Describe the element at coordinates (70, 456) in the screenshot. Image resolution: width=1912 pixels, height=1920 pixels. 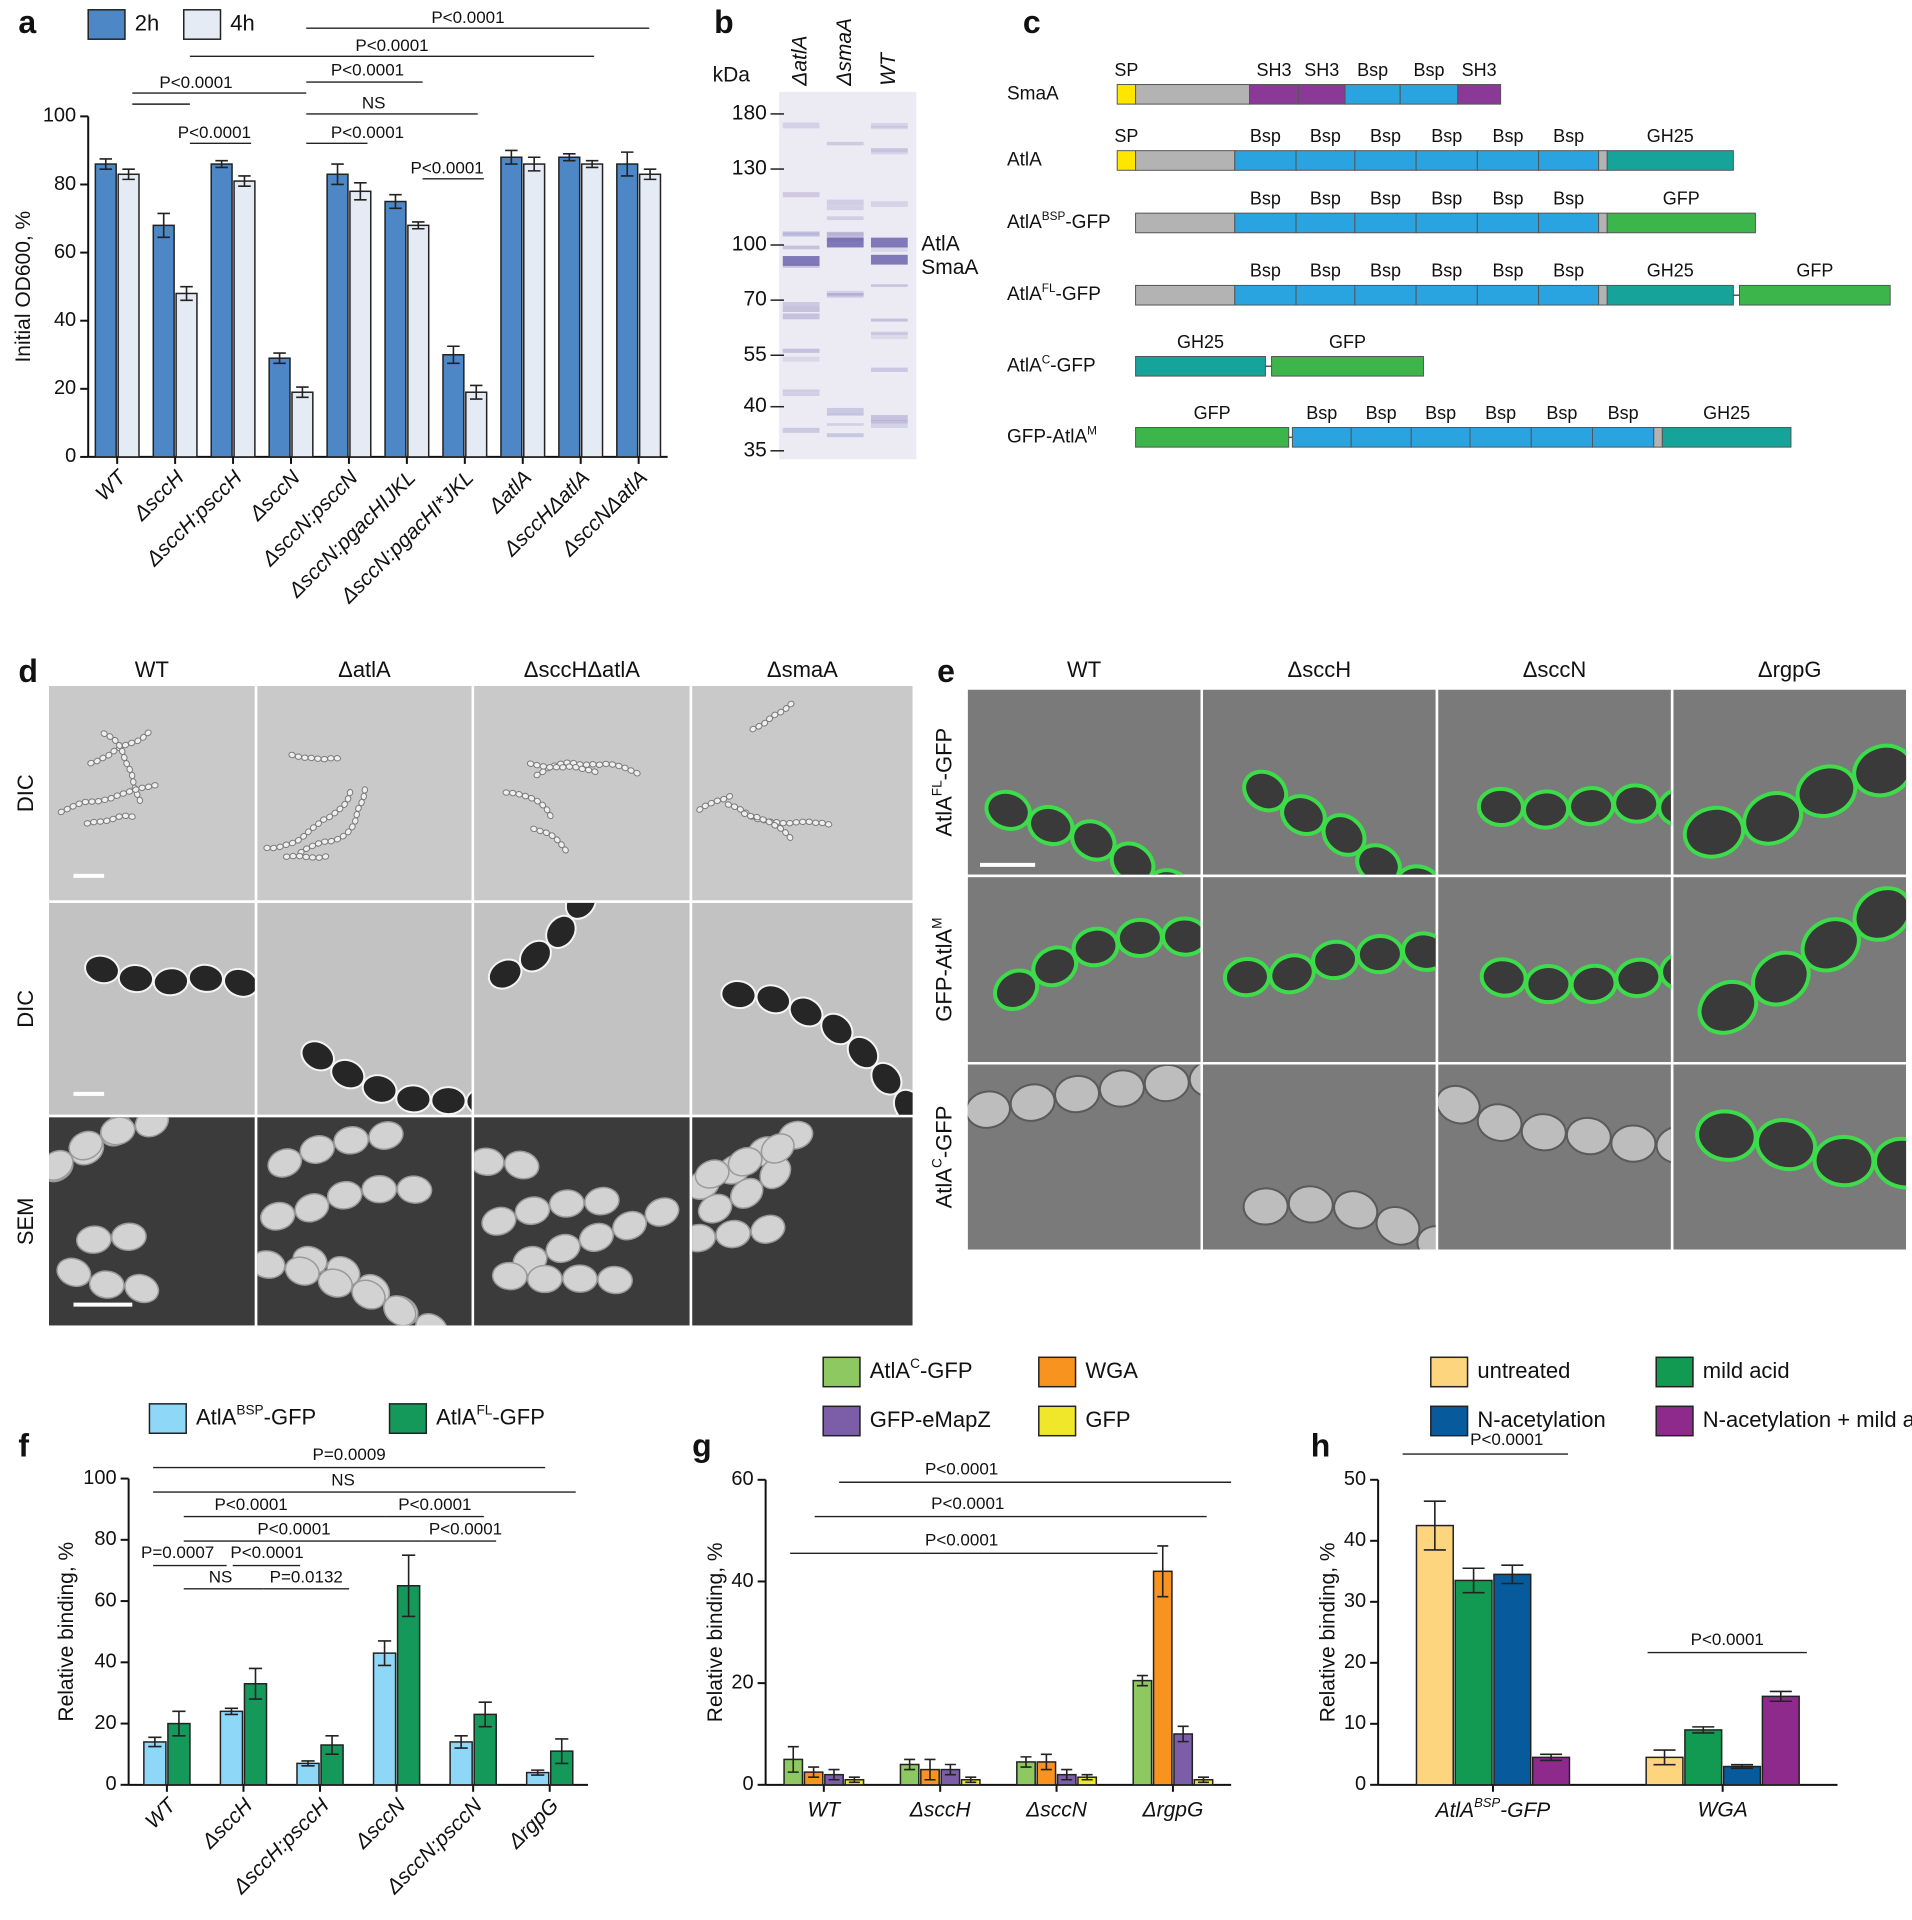
I see `y-tick-label: 0` at that location.